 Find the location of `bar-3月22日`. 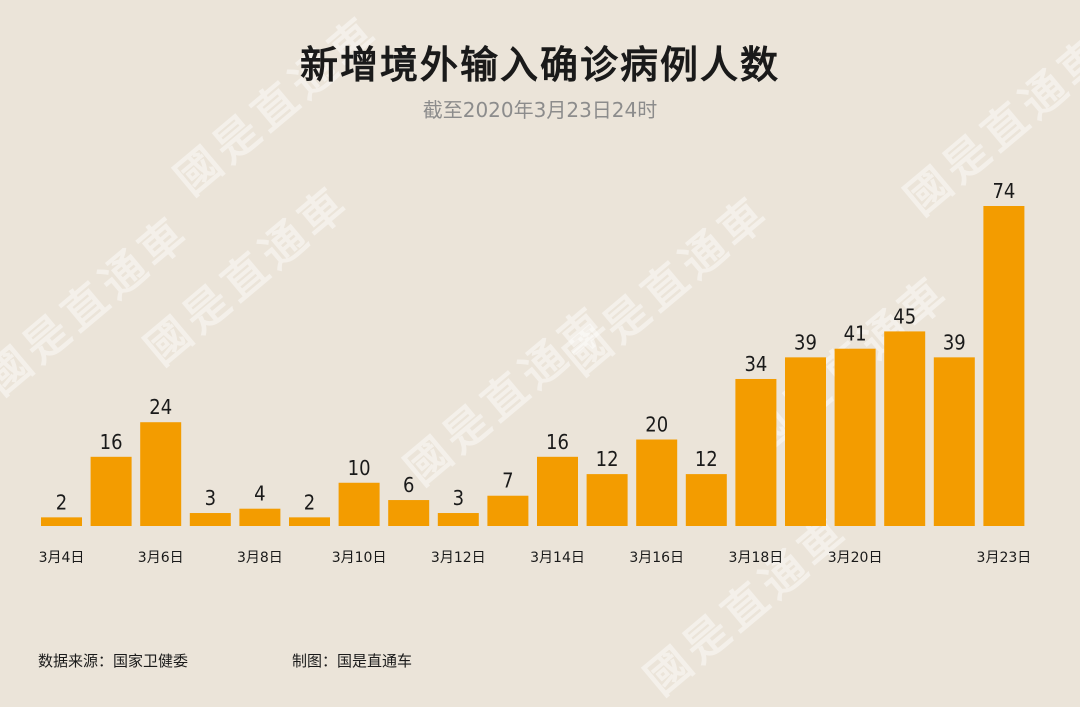

bar-3月22日 is located at coordinates (954, 441).